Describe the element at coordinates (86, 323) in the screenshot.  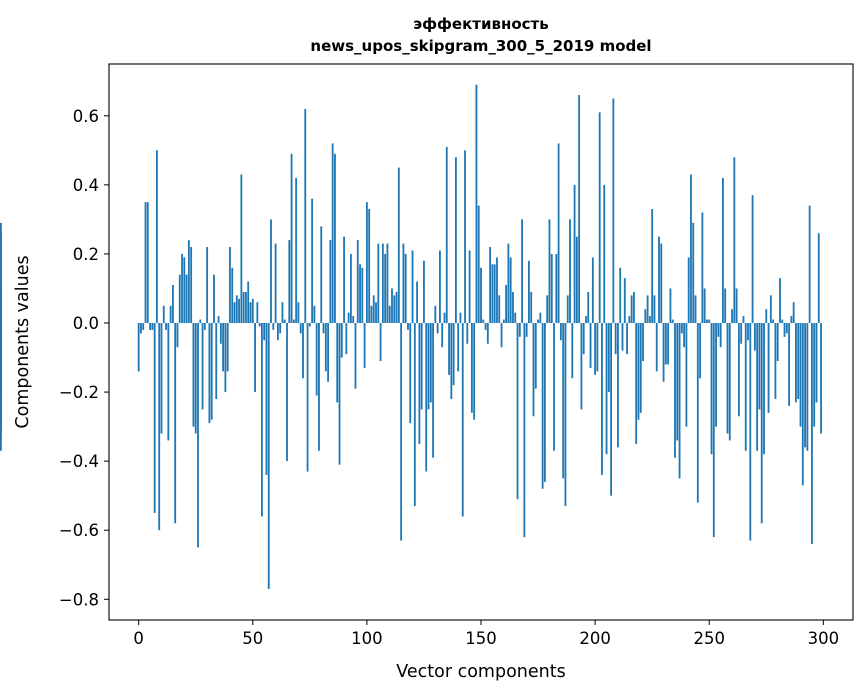
I see `y-tick-label: 0.0` at that location.